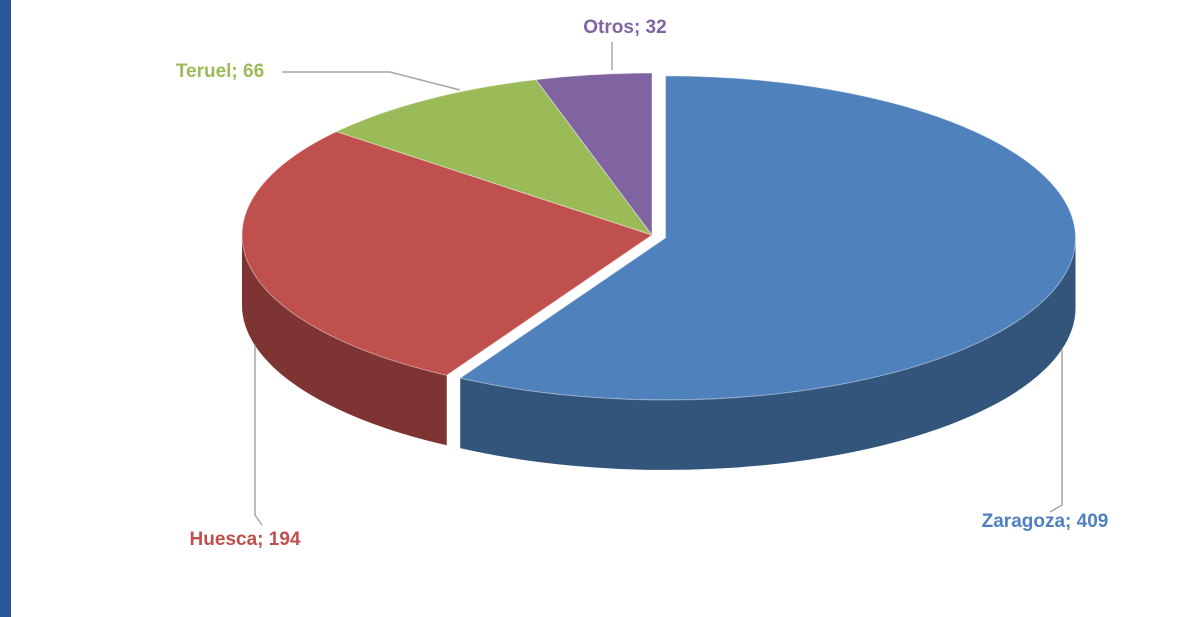 This screenshot has height=617, width=1202. I want to click on data-label: Huesca; 194, so click(245, 539).